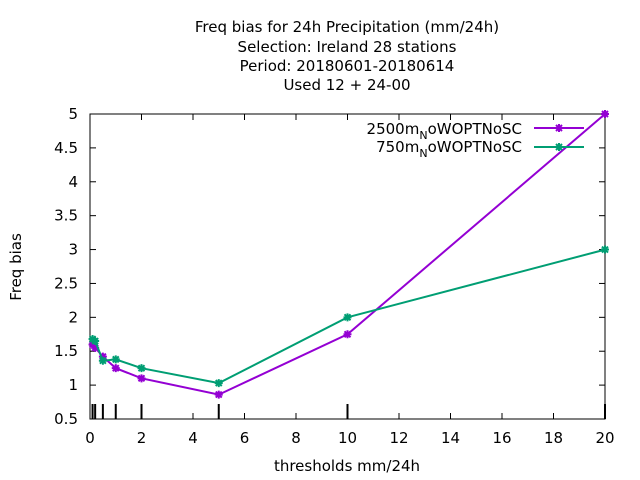 The height and width of the screenshot is (480, 640). I want to click on legend-2500m-marker, so click(559, 128).